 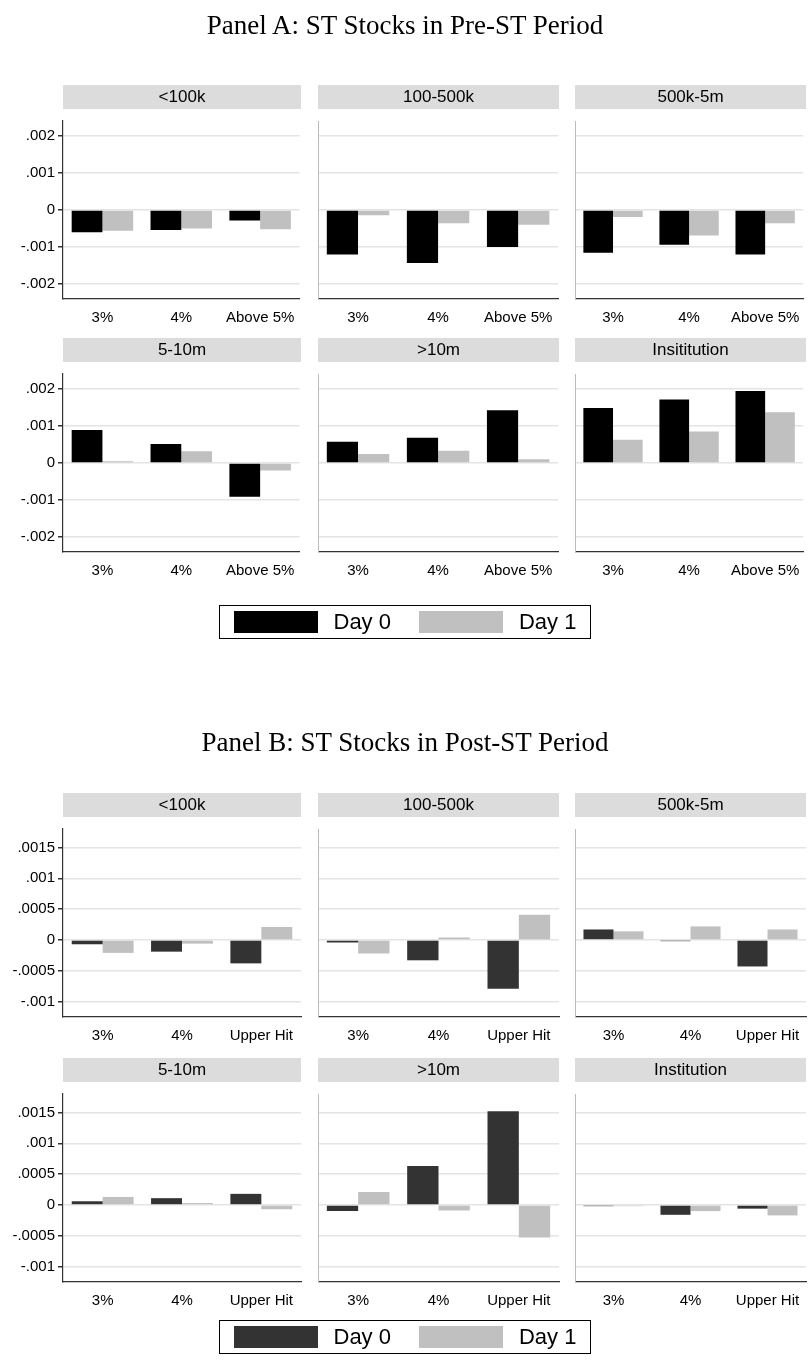 What do you see at coordinates (690, 350) in the screenshot?
I see `chart-title: Insititution` at bounding box center [690, 350].